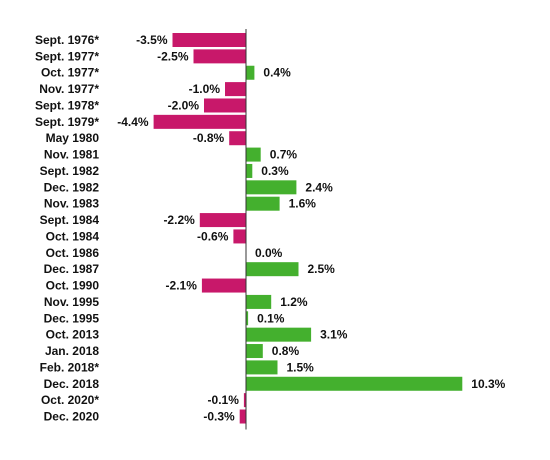  I want to click on data-label: 0.1%, so click(271, 318).